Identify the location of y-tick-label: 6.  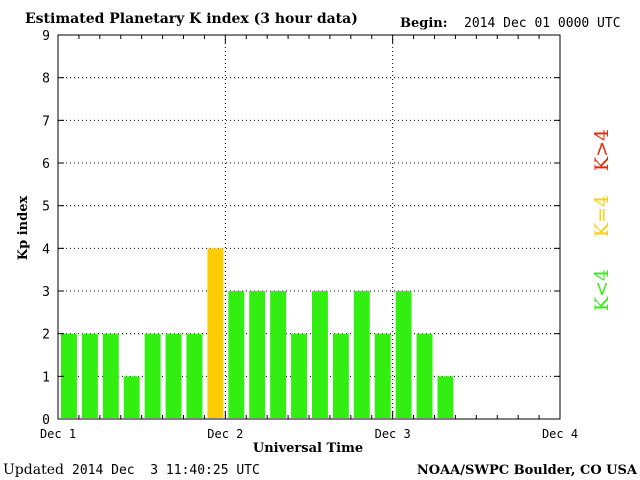
(46, 164).